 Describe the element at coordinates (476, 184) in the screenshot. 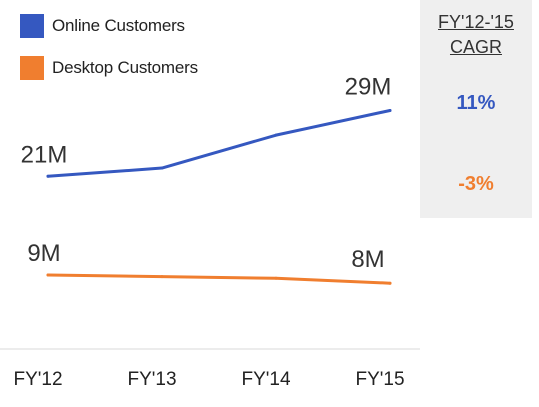

I see `cagr-value-desktop: -3%` at that location.